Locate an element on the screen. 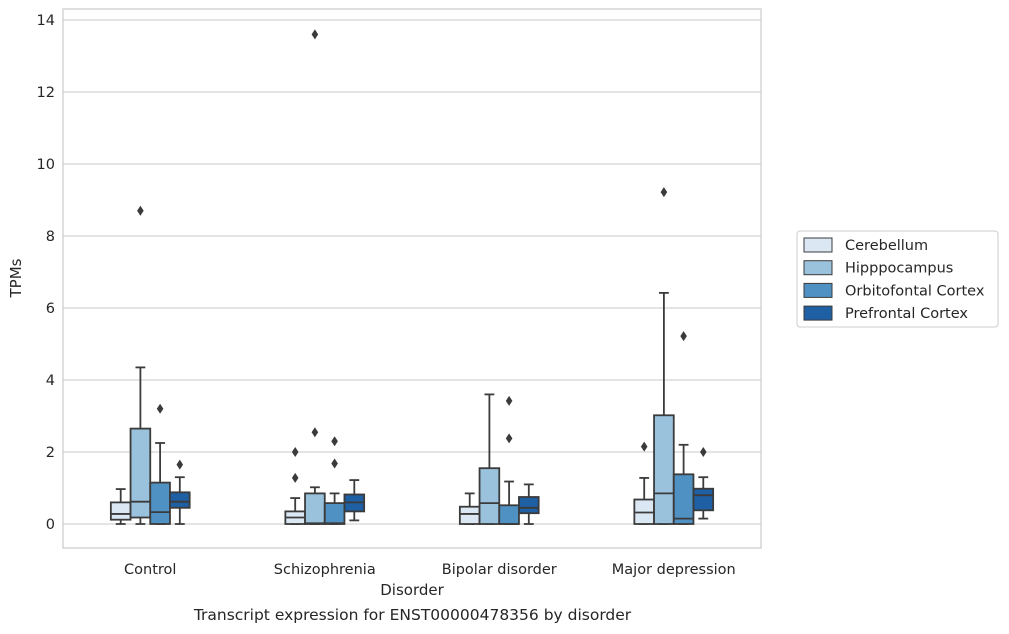  legend-label: Cerebellum is located at coordinates (886, 246).